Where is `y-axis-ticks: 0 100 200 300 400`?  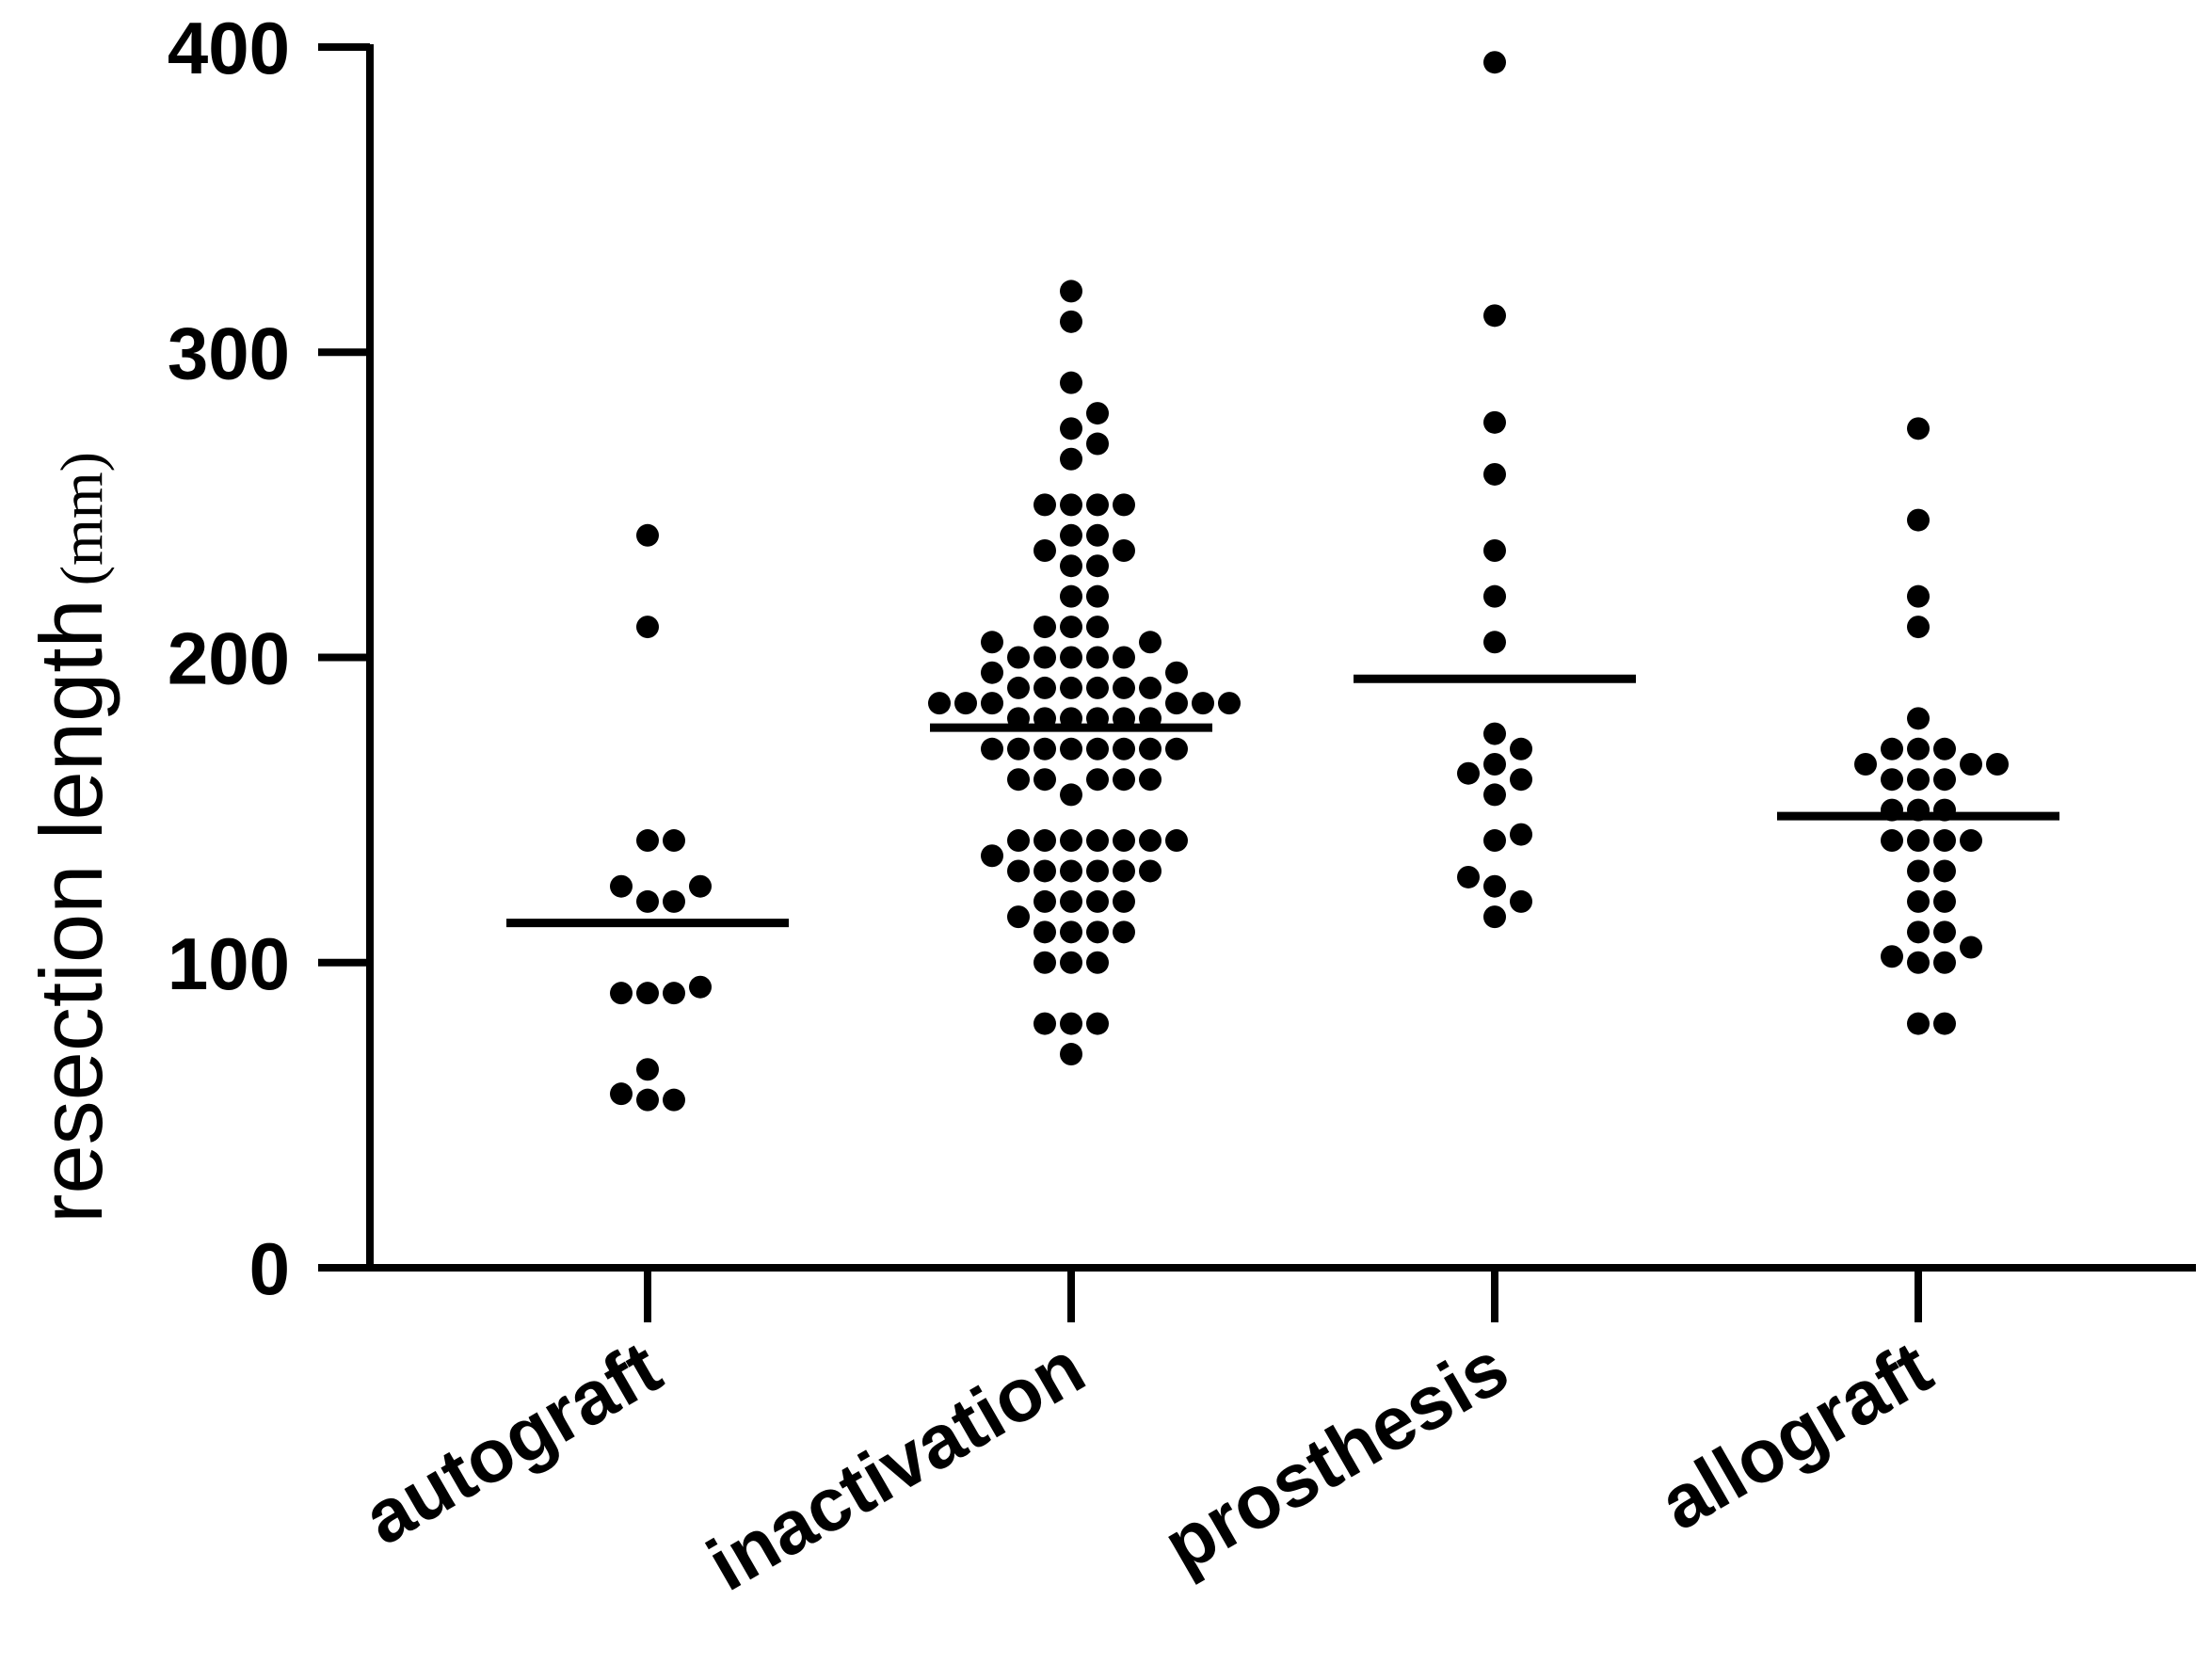 y-axis-ticks: 0 100 200 300 400 is located at coordinates (269, 658).